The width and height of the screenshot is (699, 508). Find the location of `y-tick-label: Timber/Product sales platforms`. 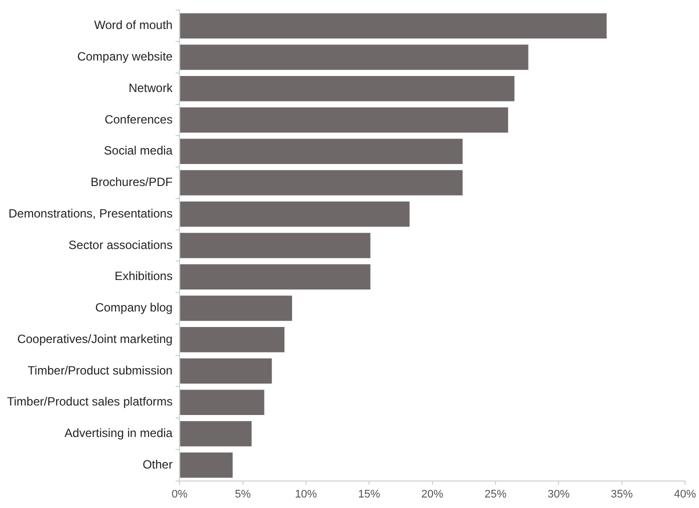

y-tick-label: Timber/Product sales platforms is located at coordinates (90, 401).